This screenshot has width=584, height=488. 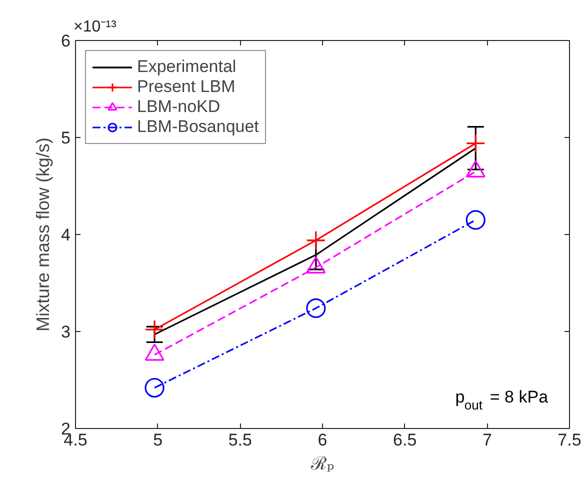 I want to click on x-axis-title: ℛₚ, so click(x=322, y=464).